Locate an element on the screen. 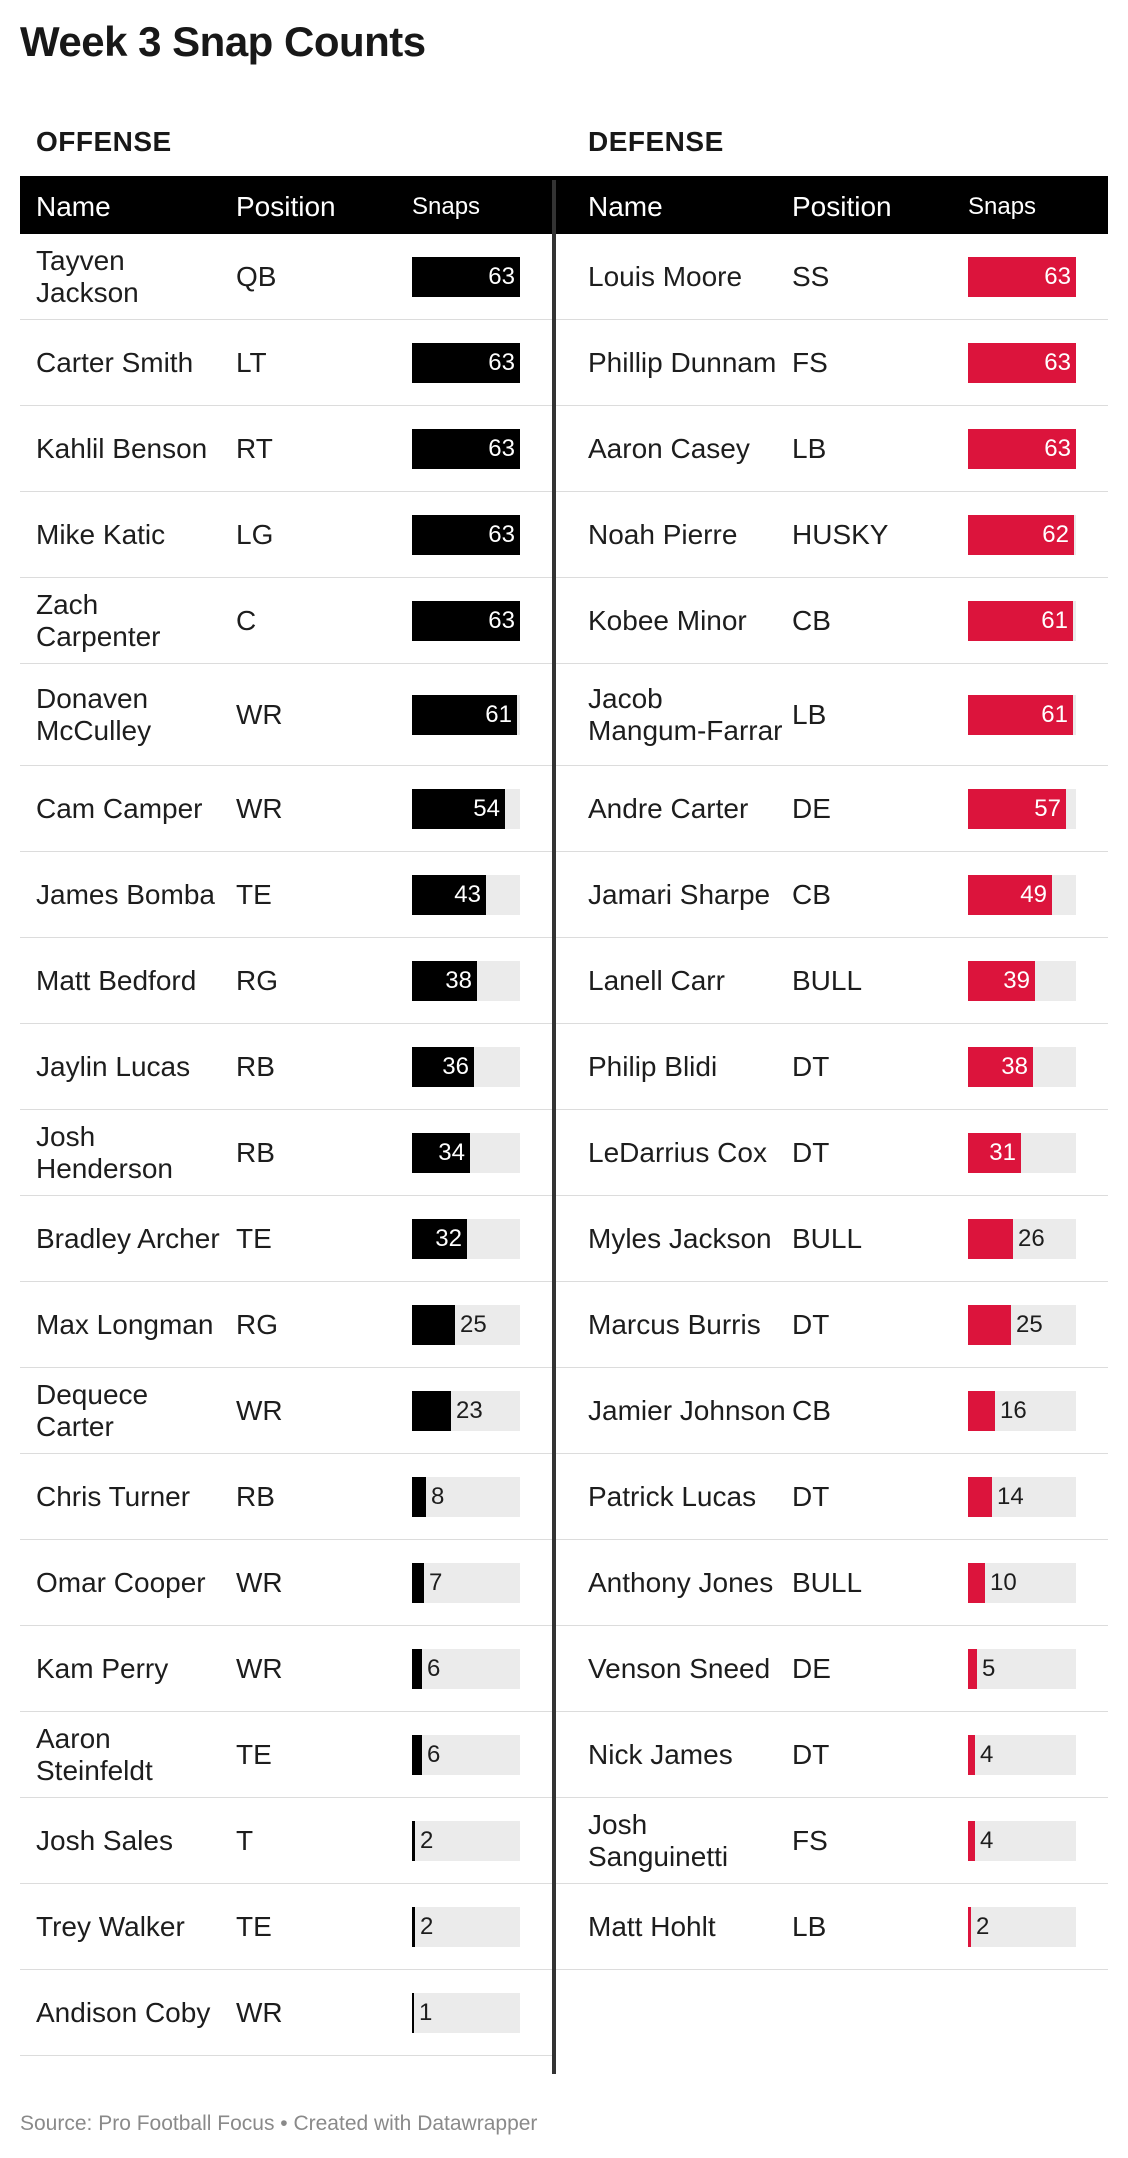  defense-snap-value: 62 is located at coordinates (1055, 534).